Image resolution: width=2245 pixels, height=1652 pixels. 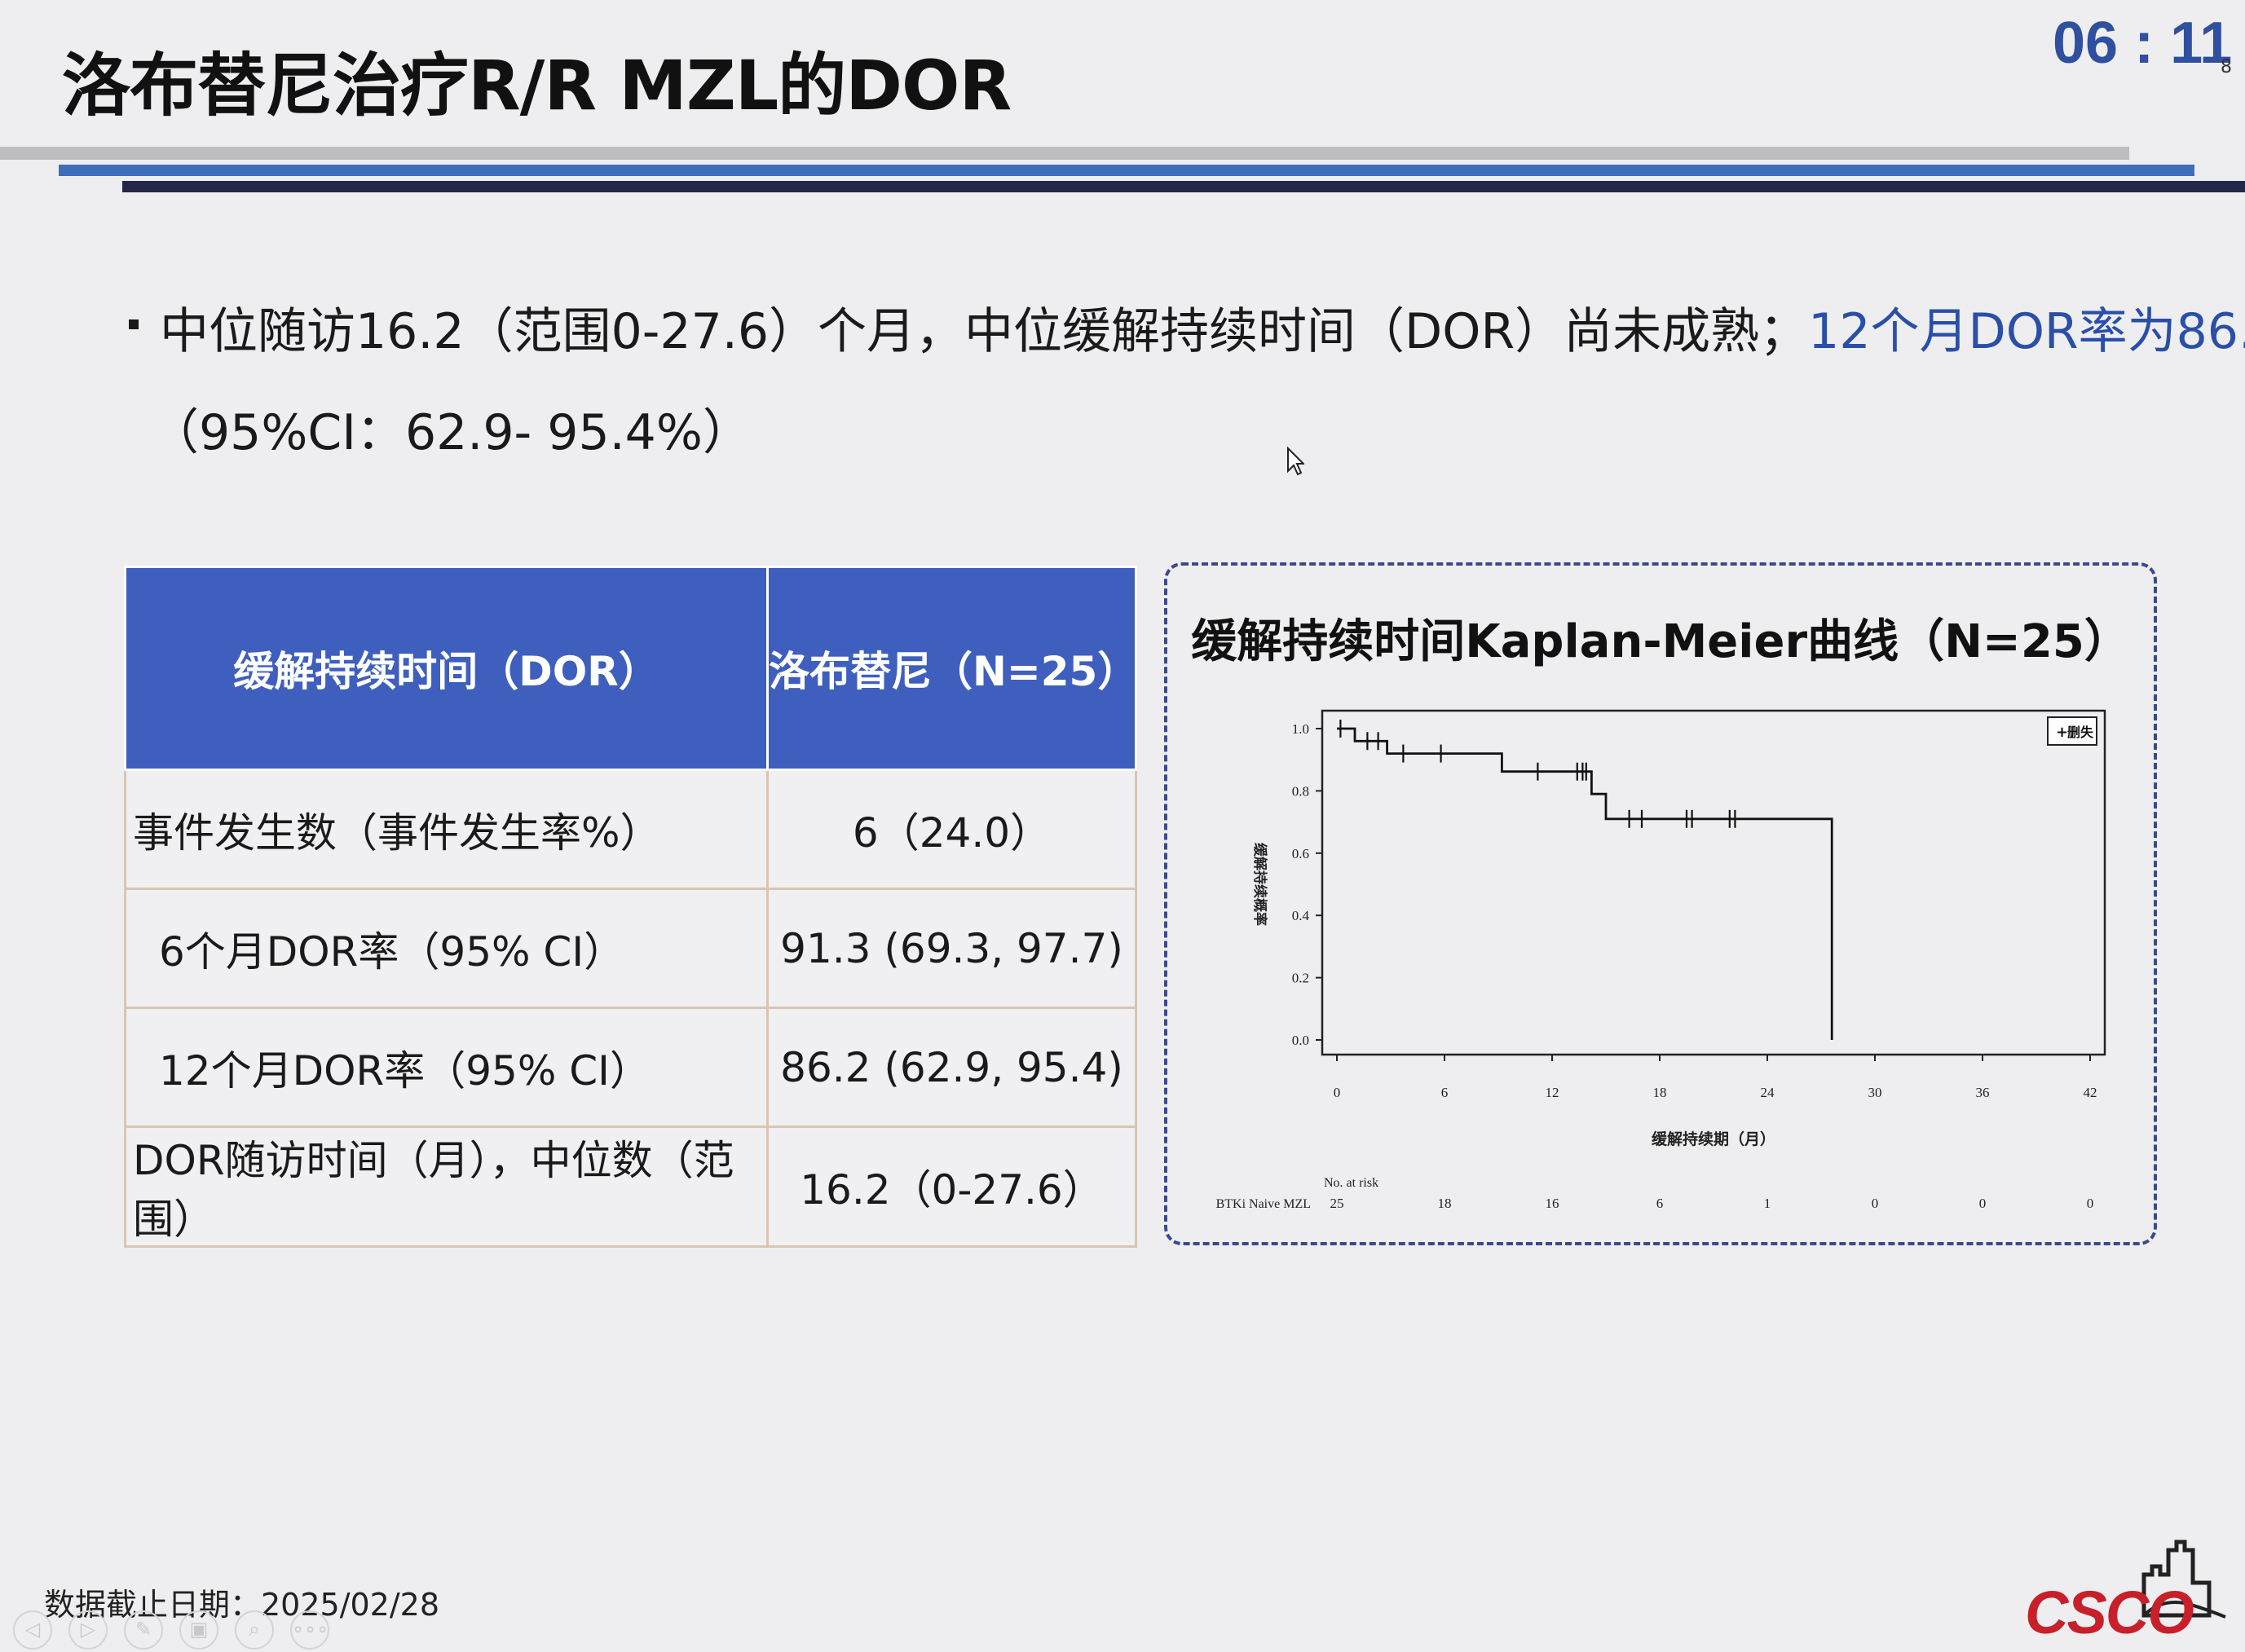 I want to click on table-row-label: DOR随访时间（月），中位数（范围）, so click(x=446, y=1187).